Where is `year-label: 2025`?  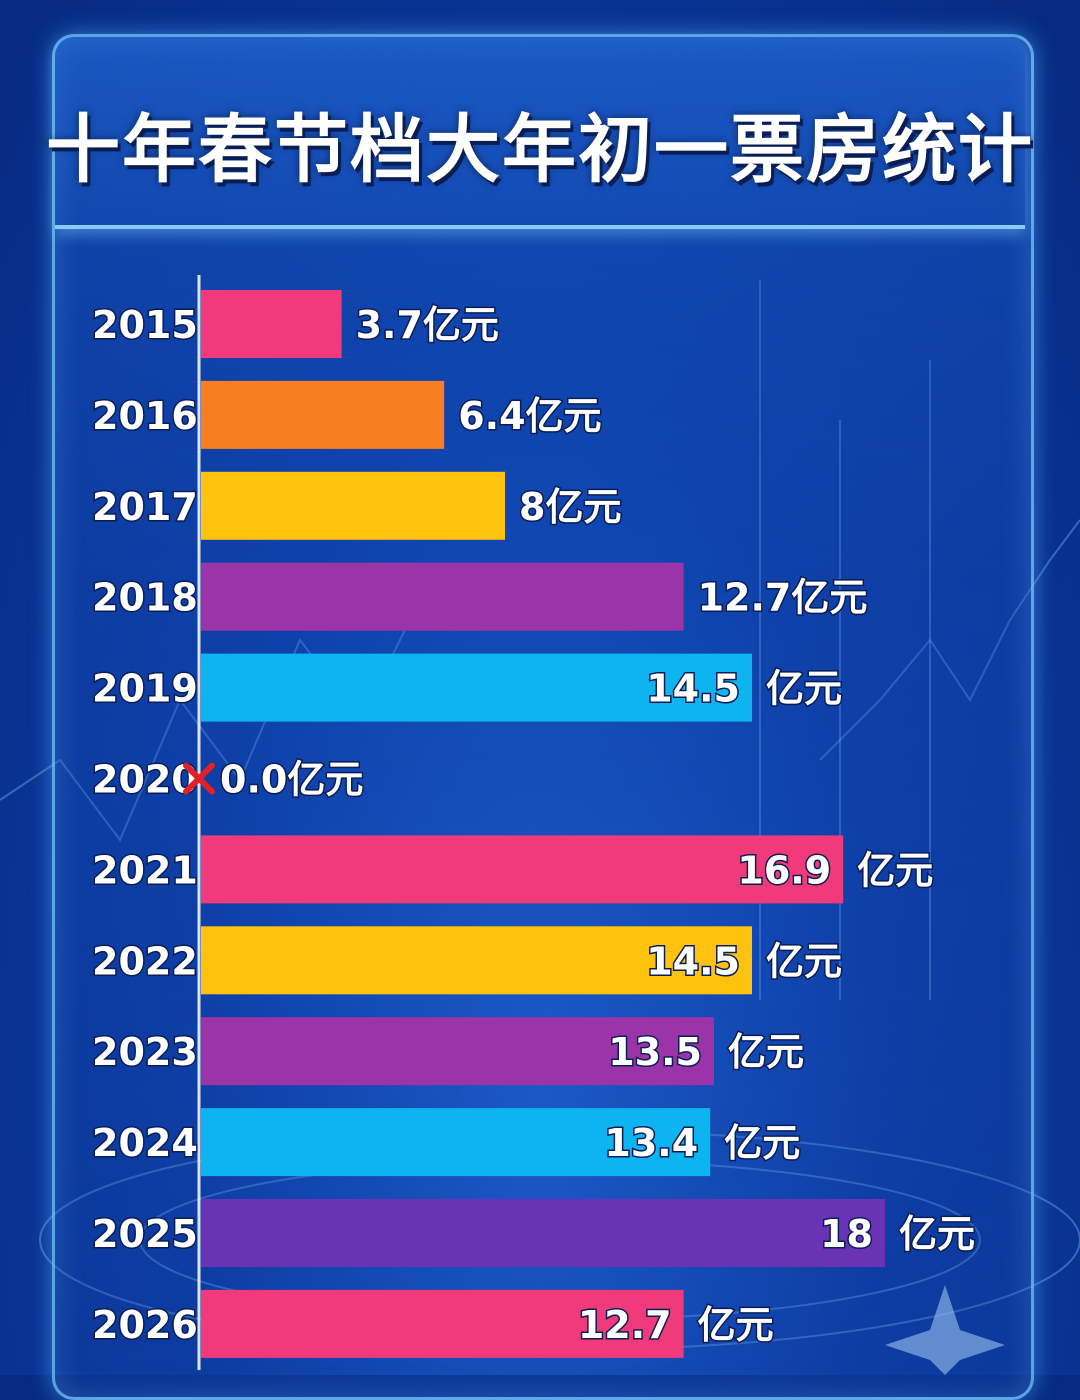 year-label: 2025 is located at coordinates (145, 1234).